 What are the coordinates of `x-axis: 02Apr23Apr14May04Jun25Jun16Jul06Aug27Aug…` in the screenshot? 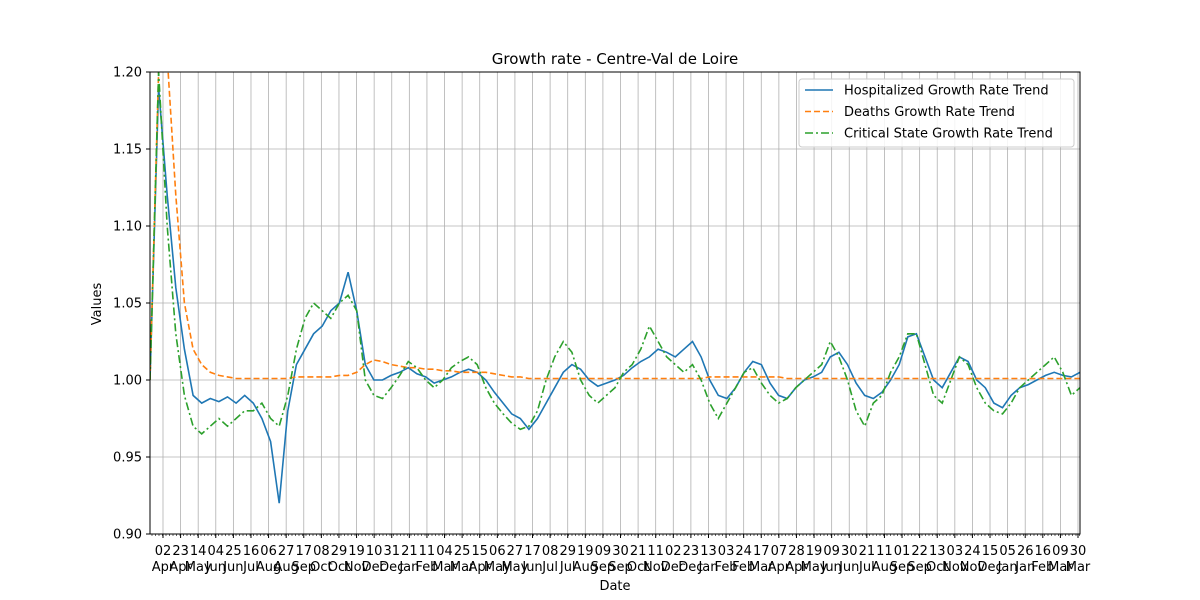 It's located at (621, 554).